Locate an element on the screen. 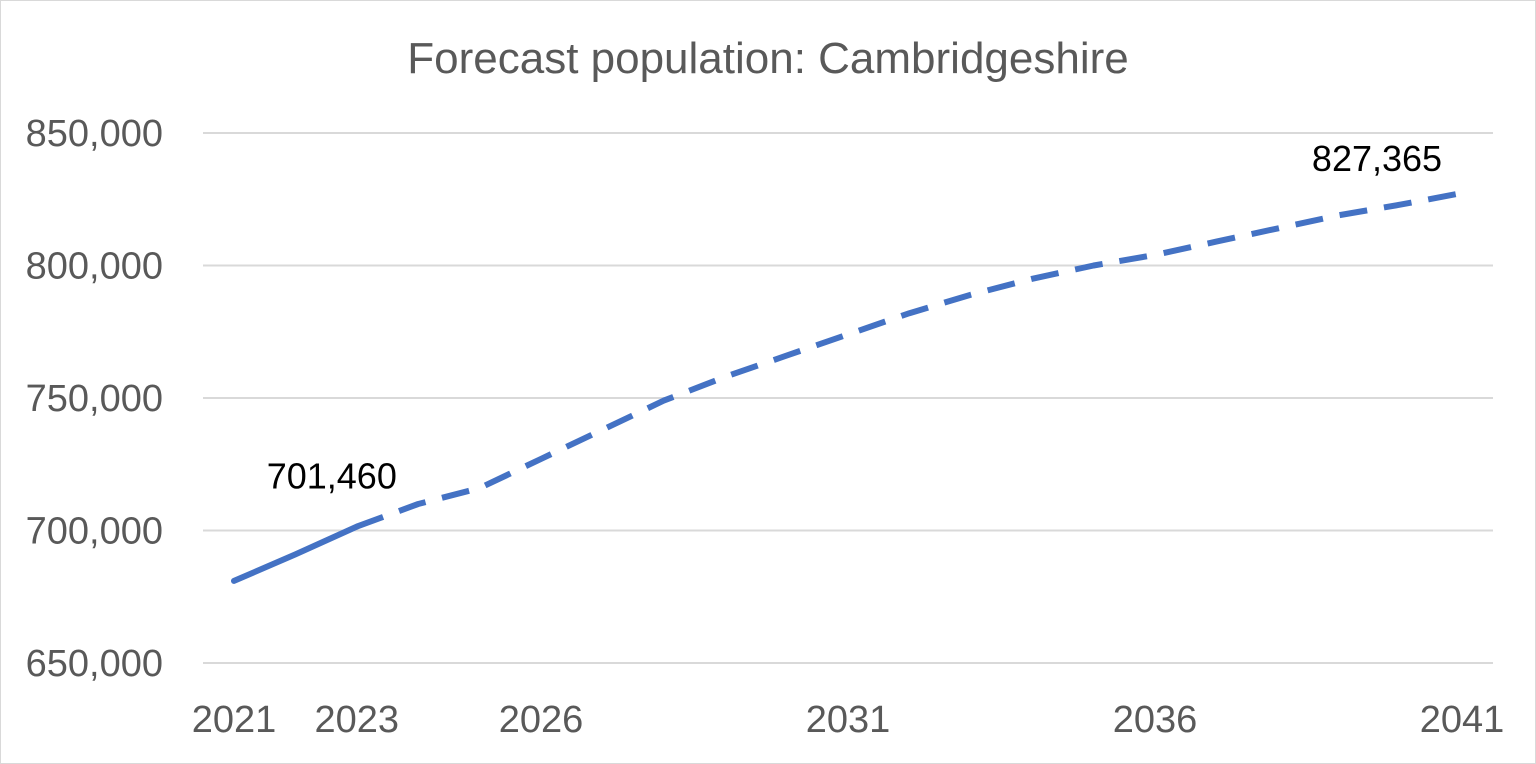  actual-series-line is located at coordinates (295, 553).